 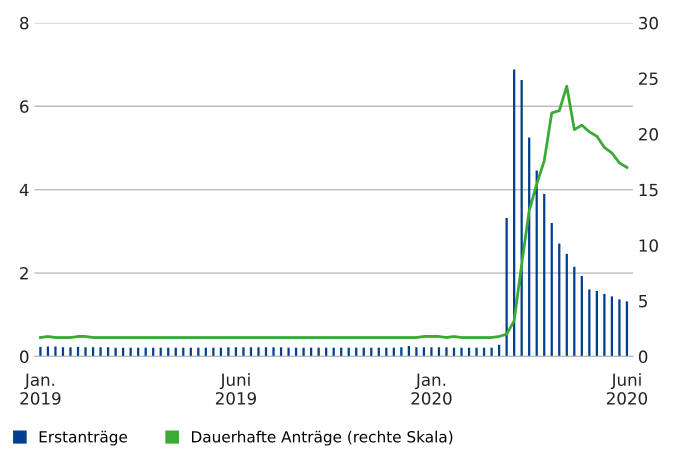 I want to click on y-tick-label: 2, so click(x=24, y=273).